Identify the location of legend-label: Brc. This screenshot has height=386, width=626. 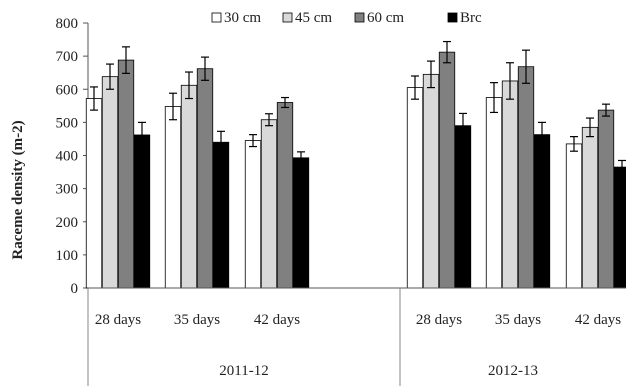
(471, 18).